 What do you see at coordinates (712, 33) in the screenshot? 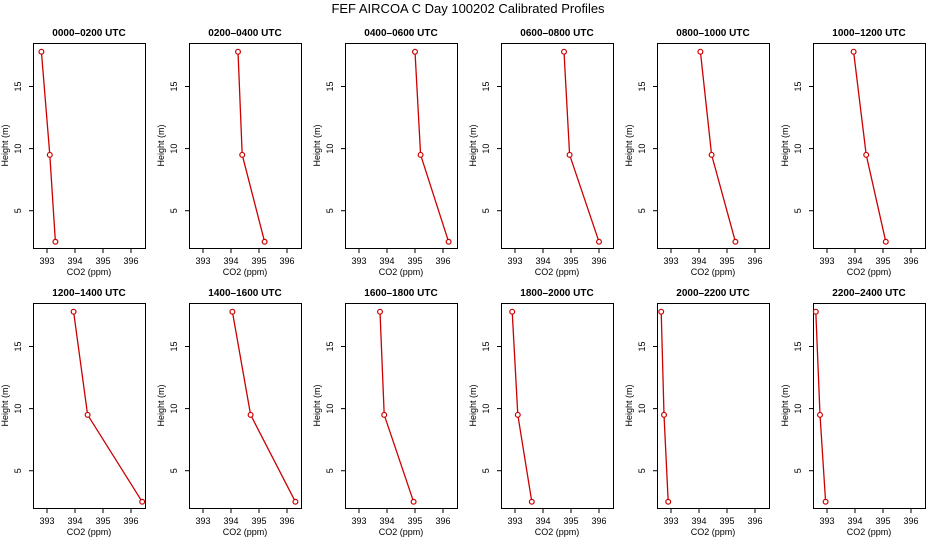
I see `panel-title: 0800–1000 UTC` at bounding box center [712, 33].